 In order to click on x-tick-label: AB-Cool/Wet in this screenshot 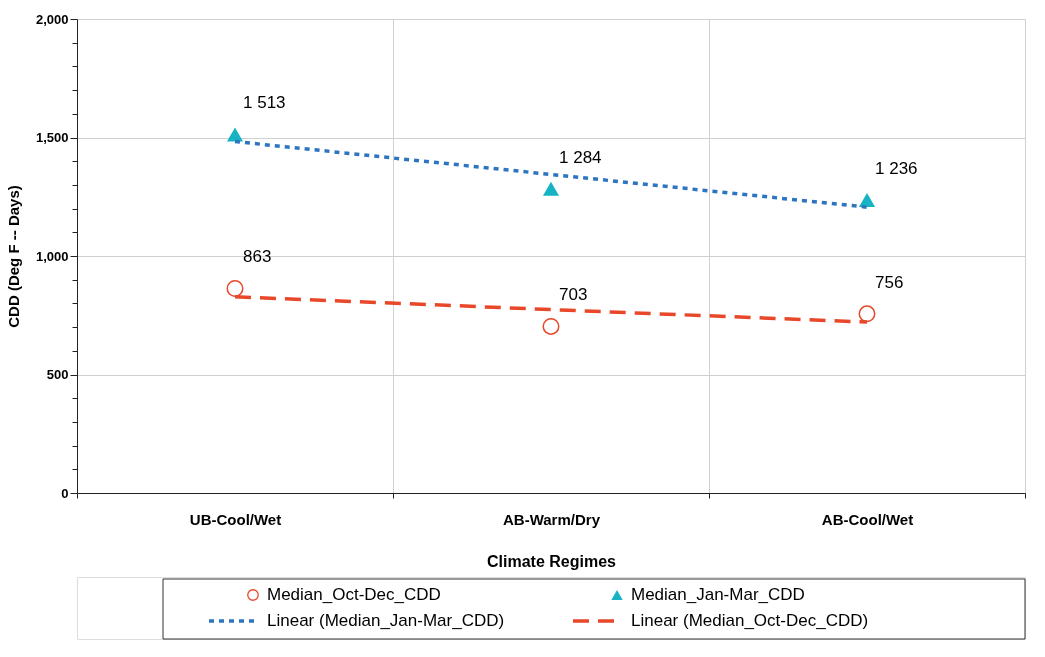, I will do `click(867, 519)`.